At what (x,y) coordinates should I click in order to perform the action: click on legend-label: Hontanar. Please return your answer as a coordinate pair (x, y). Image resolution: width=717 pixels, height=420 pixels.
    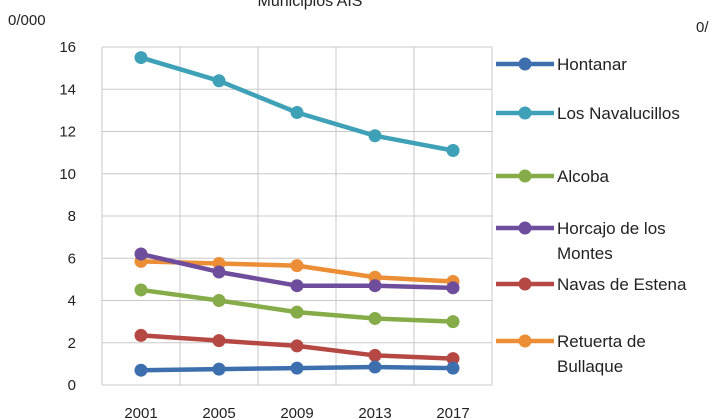
    Looking at the image, I should click on (592, 64).